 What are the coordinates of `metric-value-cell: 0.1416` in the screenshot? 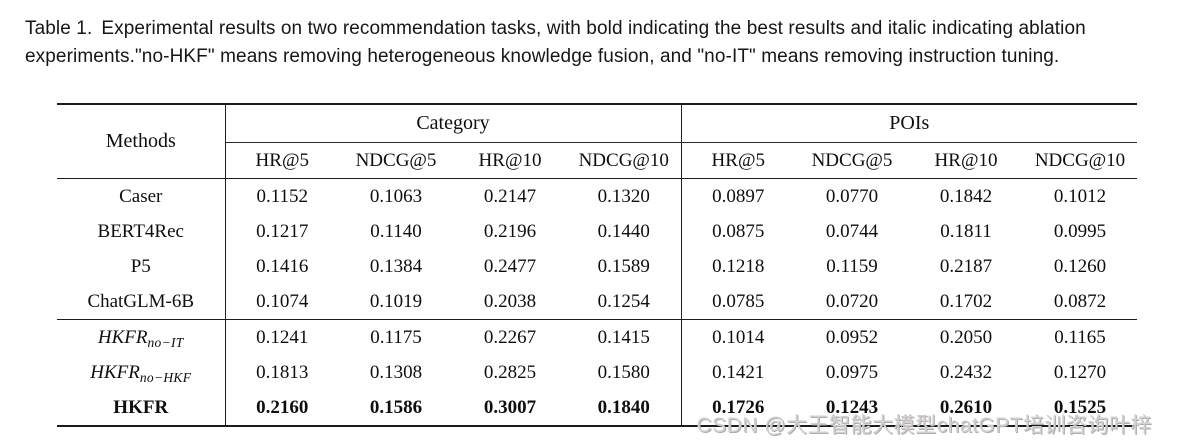 It's located at (281, 266).